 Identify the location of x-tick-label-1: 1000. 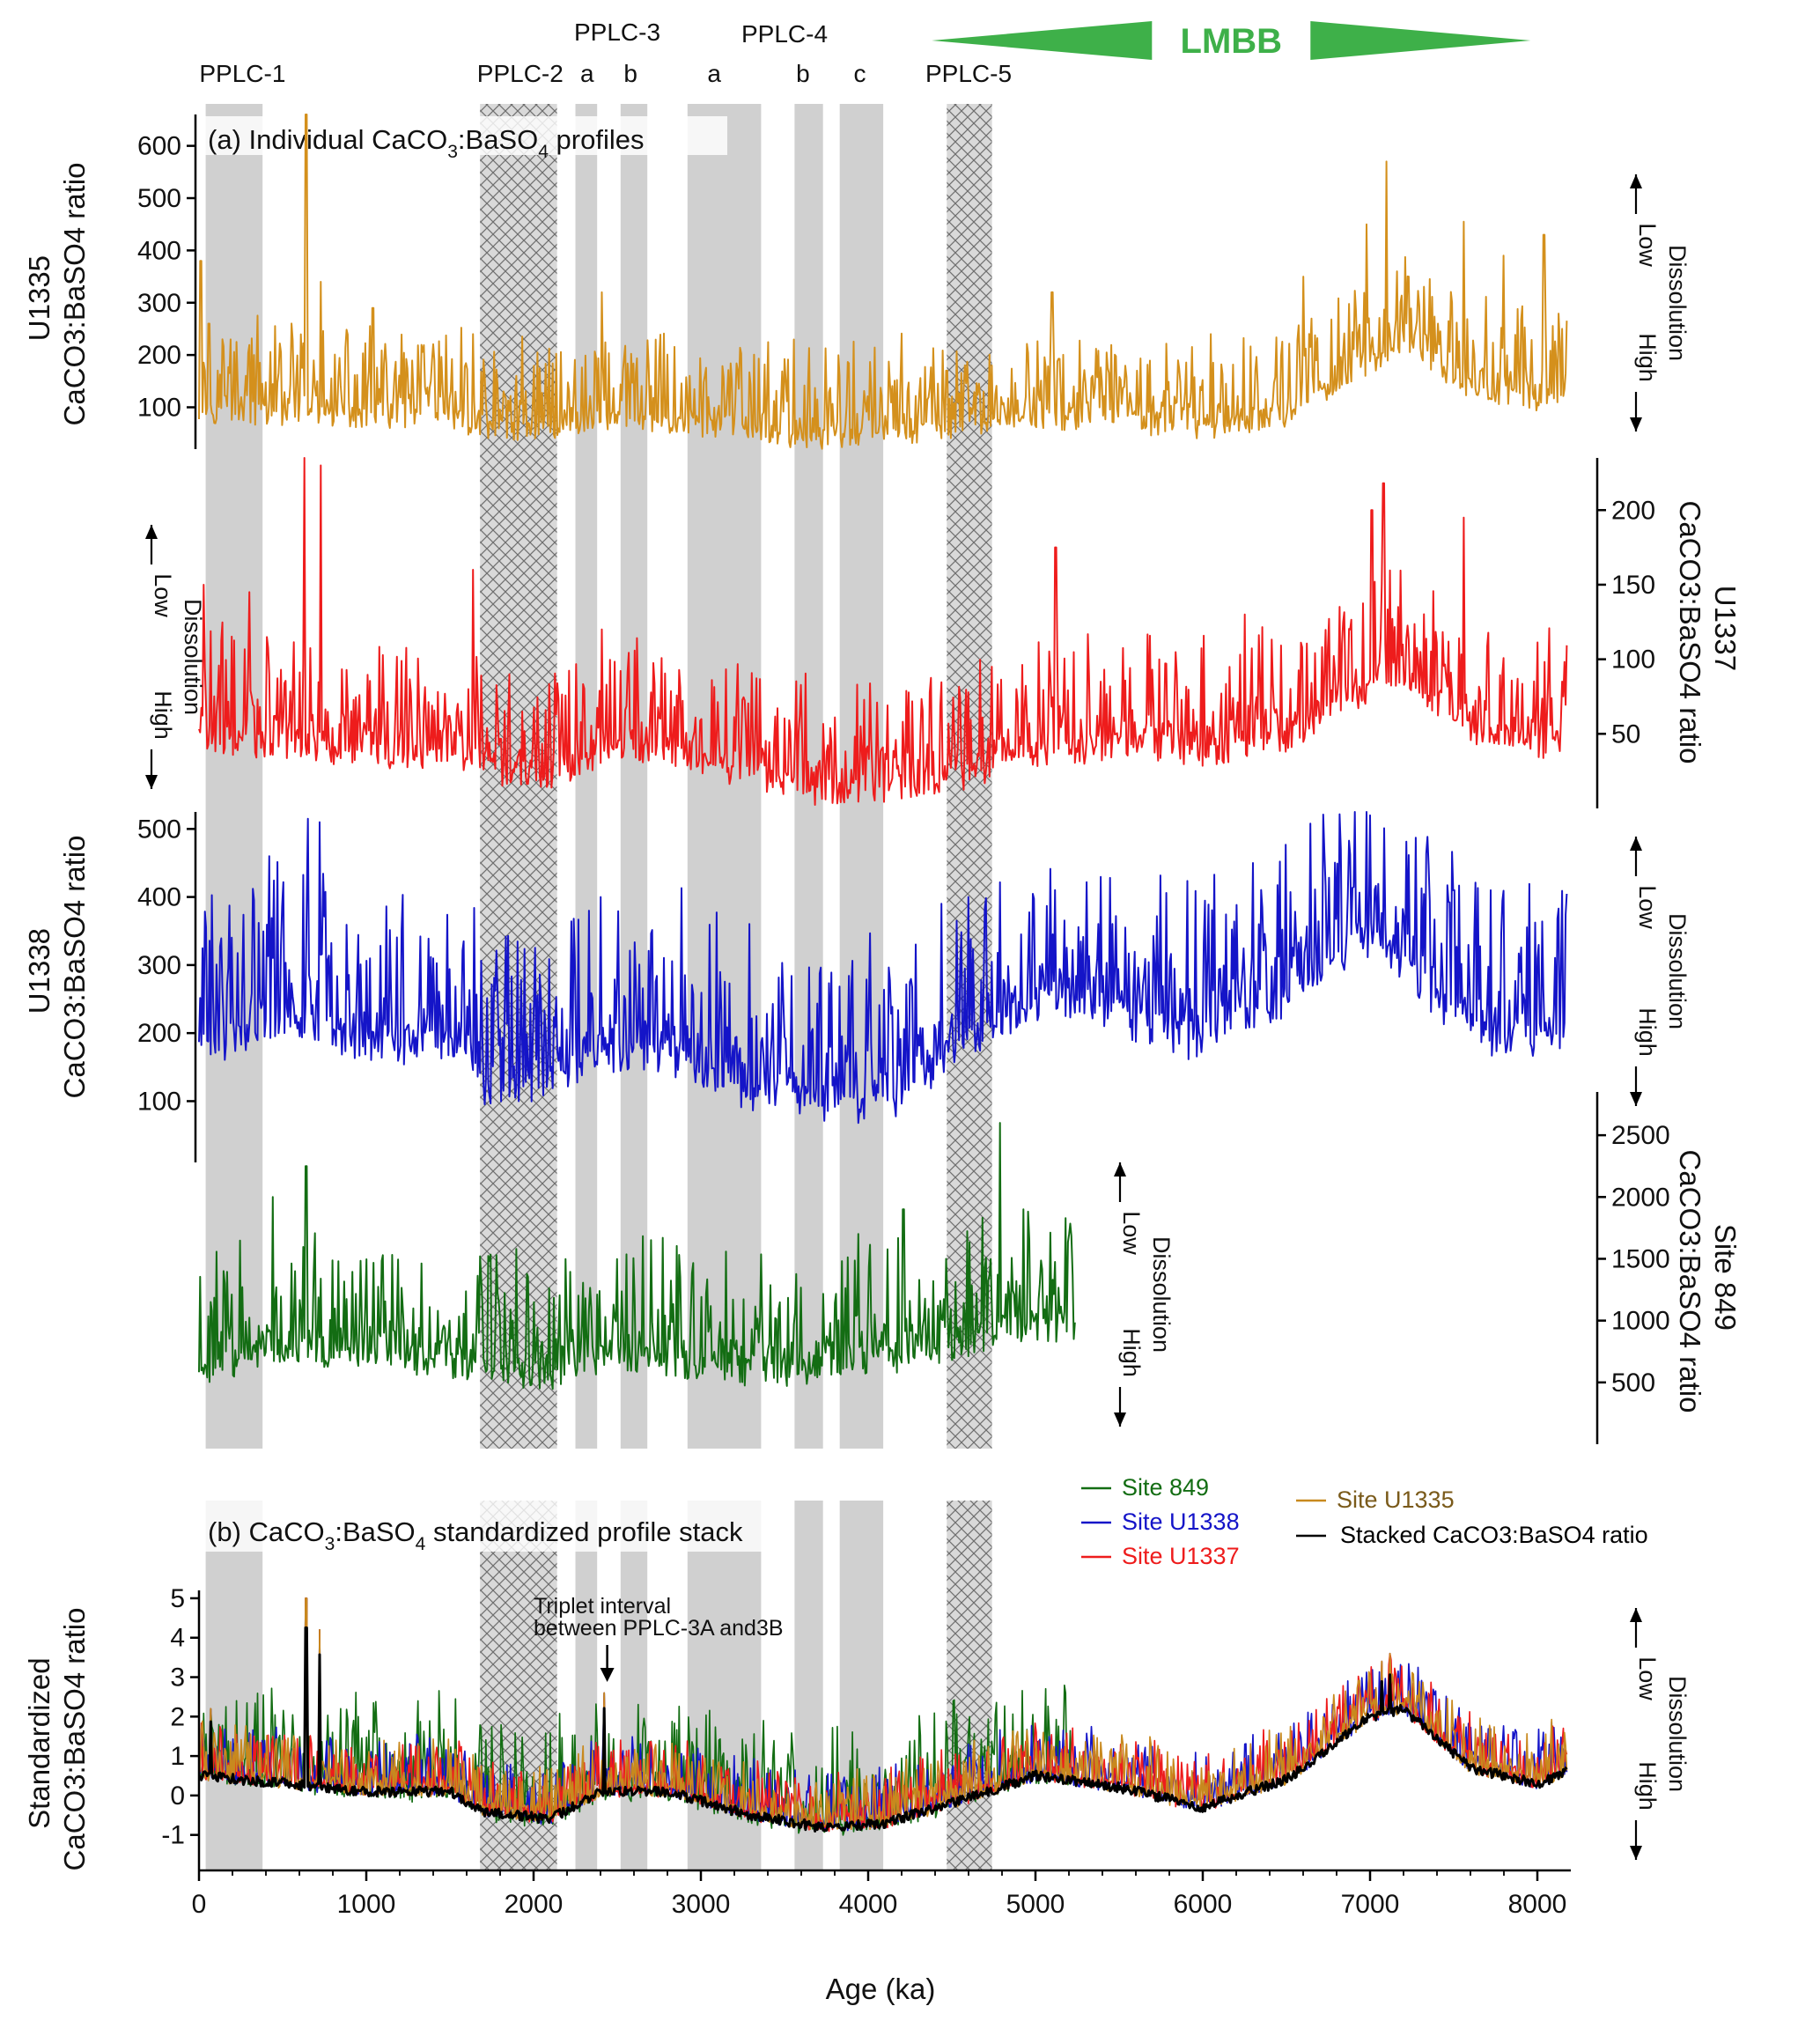
(366, 1905).